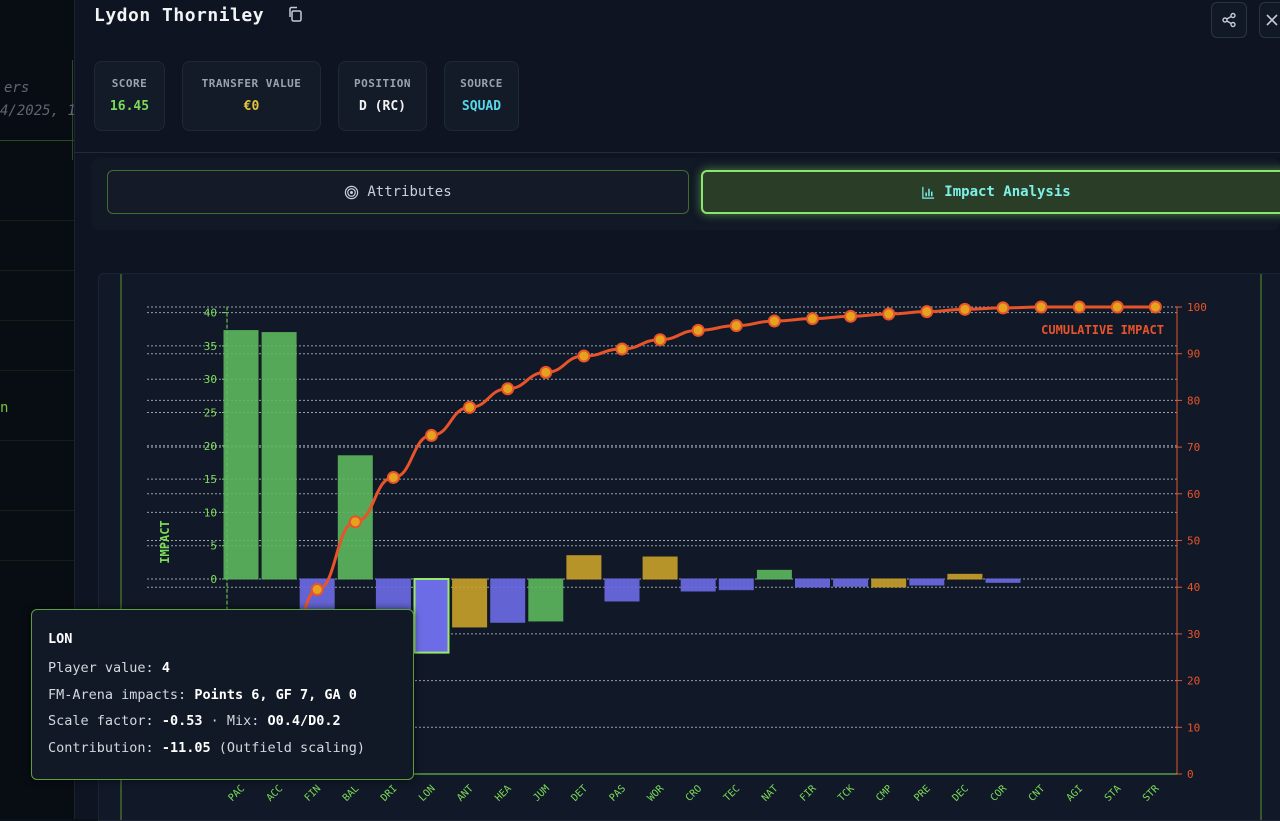  Describe the element at coordinates (1197, 307) in the screenshot. I see `y2-tick-label: 100` at that location.